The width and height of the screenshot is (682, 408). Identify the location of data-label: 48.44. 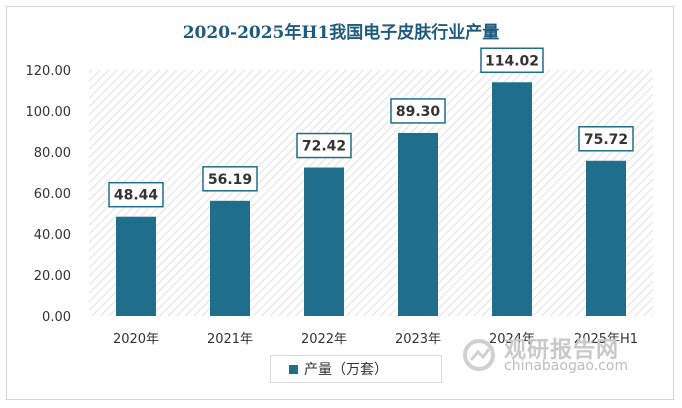
(136, 196).